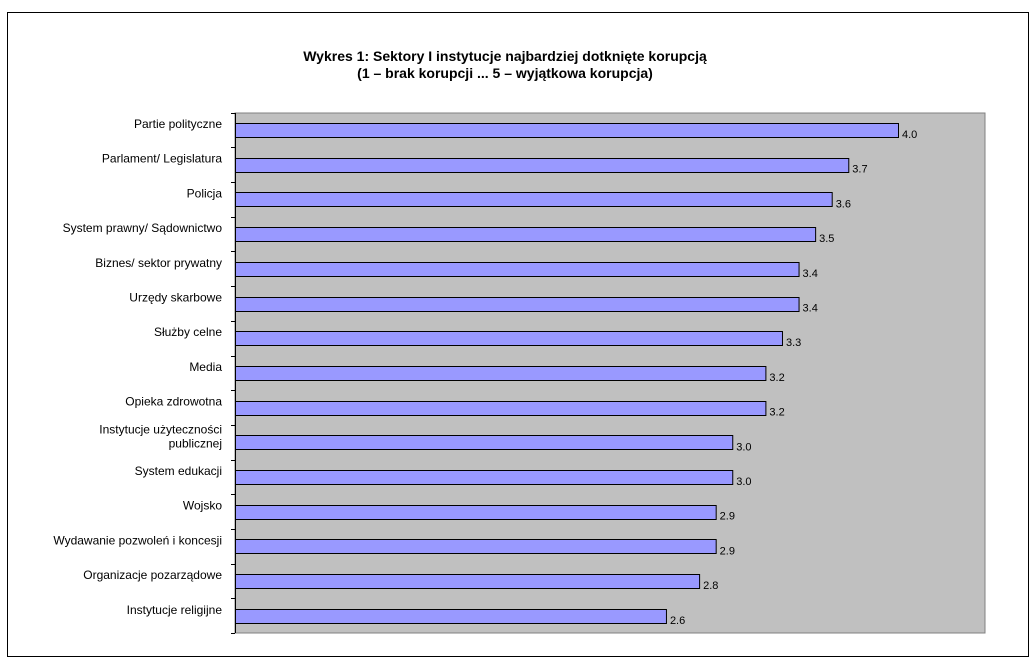  What do you see at coordinates (202, 506) in the screenshot?
I see `category-label: Wojsko` at bounding box center [202, 506].